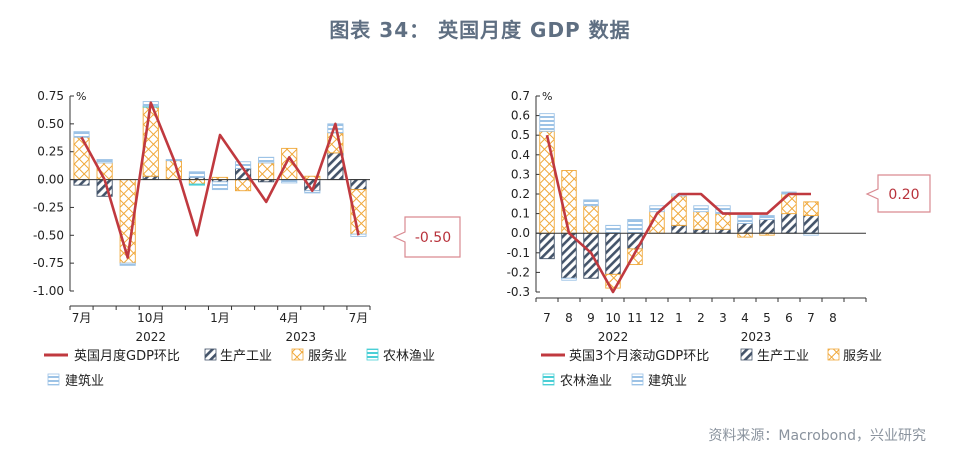 Image resolution: width=960 pixels, height=467 pixels. What do you see at coordinates (520, 194) in the screenshot?
I see `y-tick-label: 0.2` at bounding box center [520, 194].